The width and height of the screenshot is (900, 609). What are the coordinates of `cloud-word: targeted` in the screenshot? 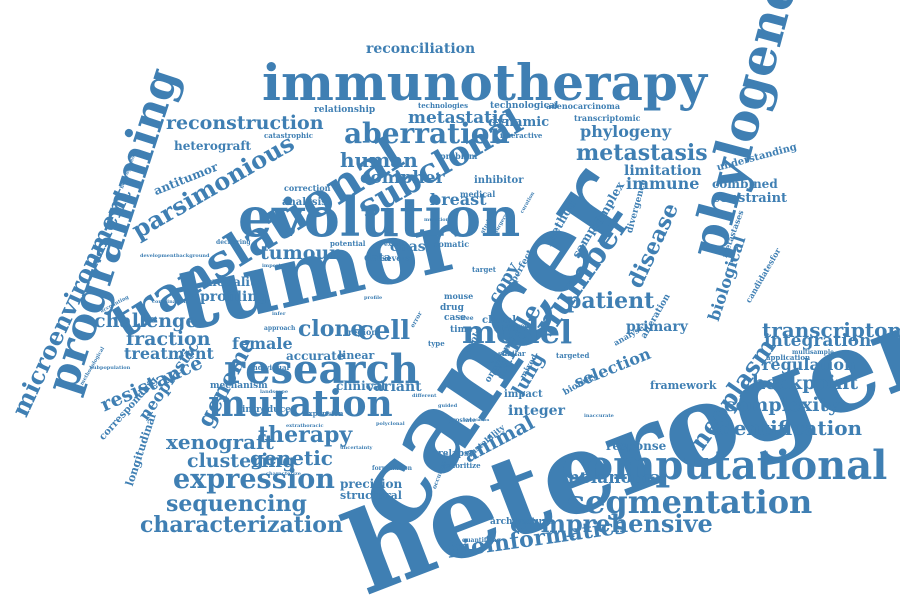 It's located at (573, 355).